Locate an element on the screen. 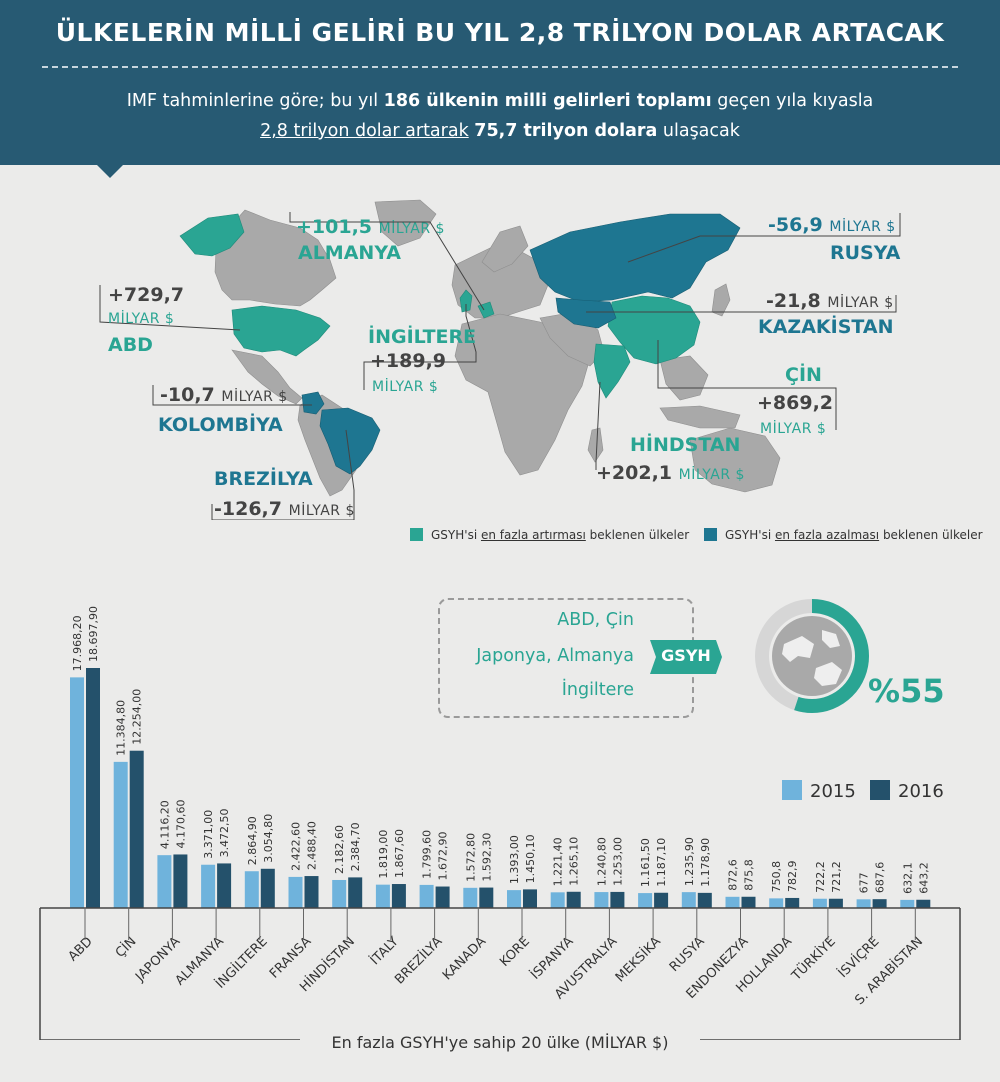  value-label-2016-19: 643,2 is located at coordinates (923, 878).